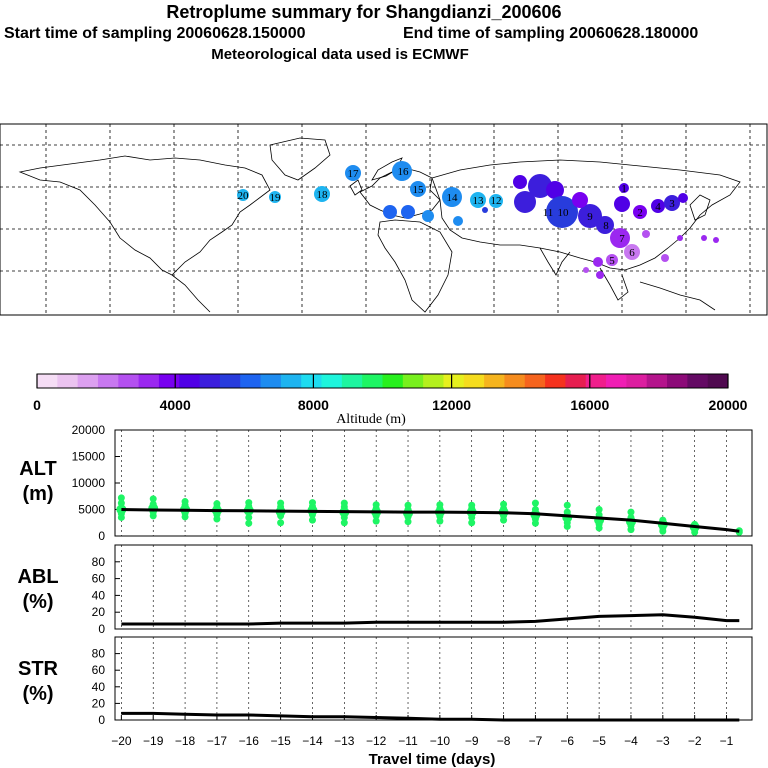 The width and height of the screenshot is (768, 768). I want to click on x-tick-label: −11, so click(408, 741).